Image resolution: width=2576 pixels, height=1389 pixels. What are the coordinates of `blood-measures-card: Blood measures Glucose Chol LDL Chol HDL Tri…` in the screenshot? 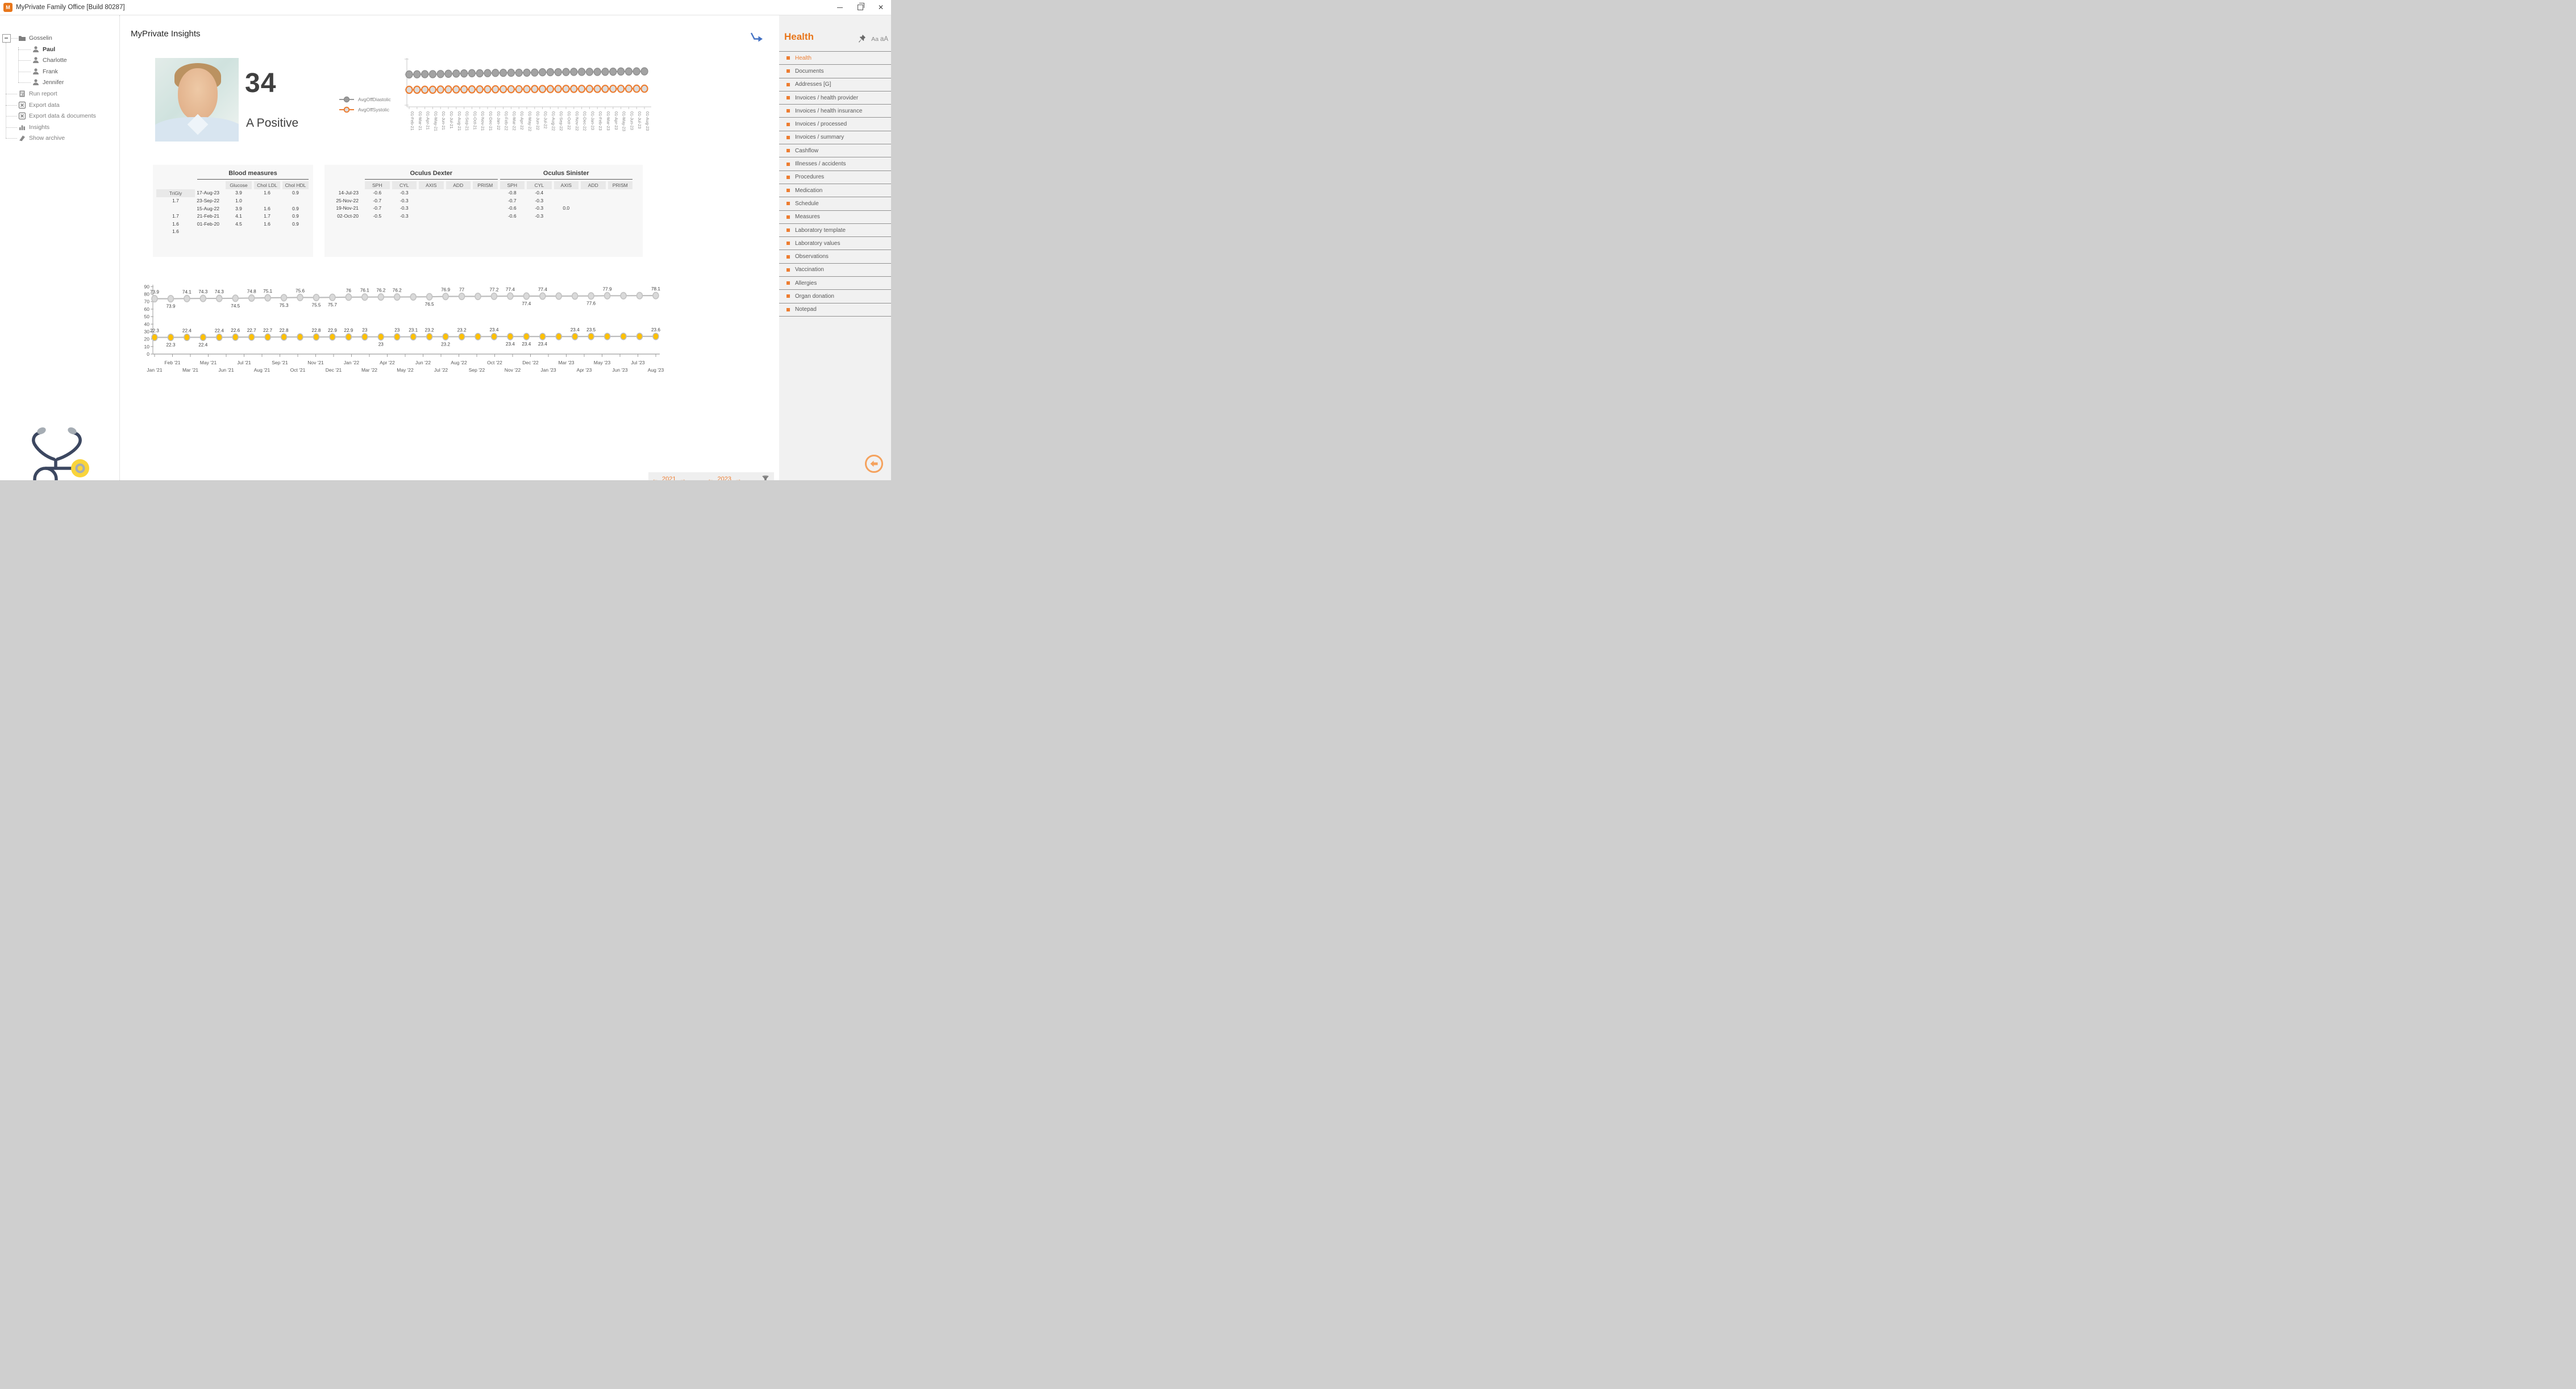 It's located at (233, 211).